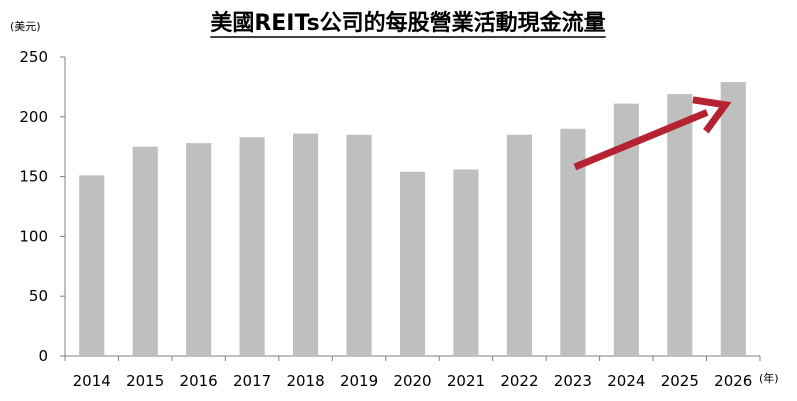  What do you see at coordinates (33, 117) in the screenshot?
I see `y-tick-label: 200` at bounding box center [33, 117].